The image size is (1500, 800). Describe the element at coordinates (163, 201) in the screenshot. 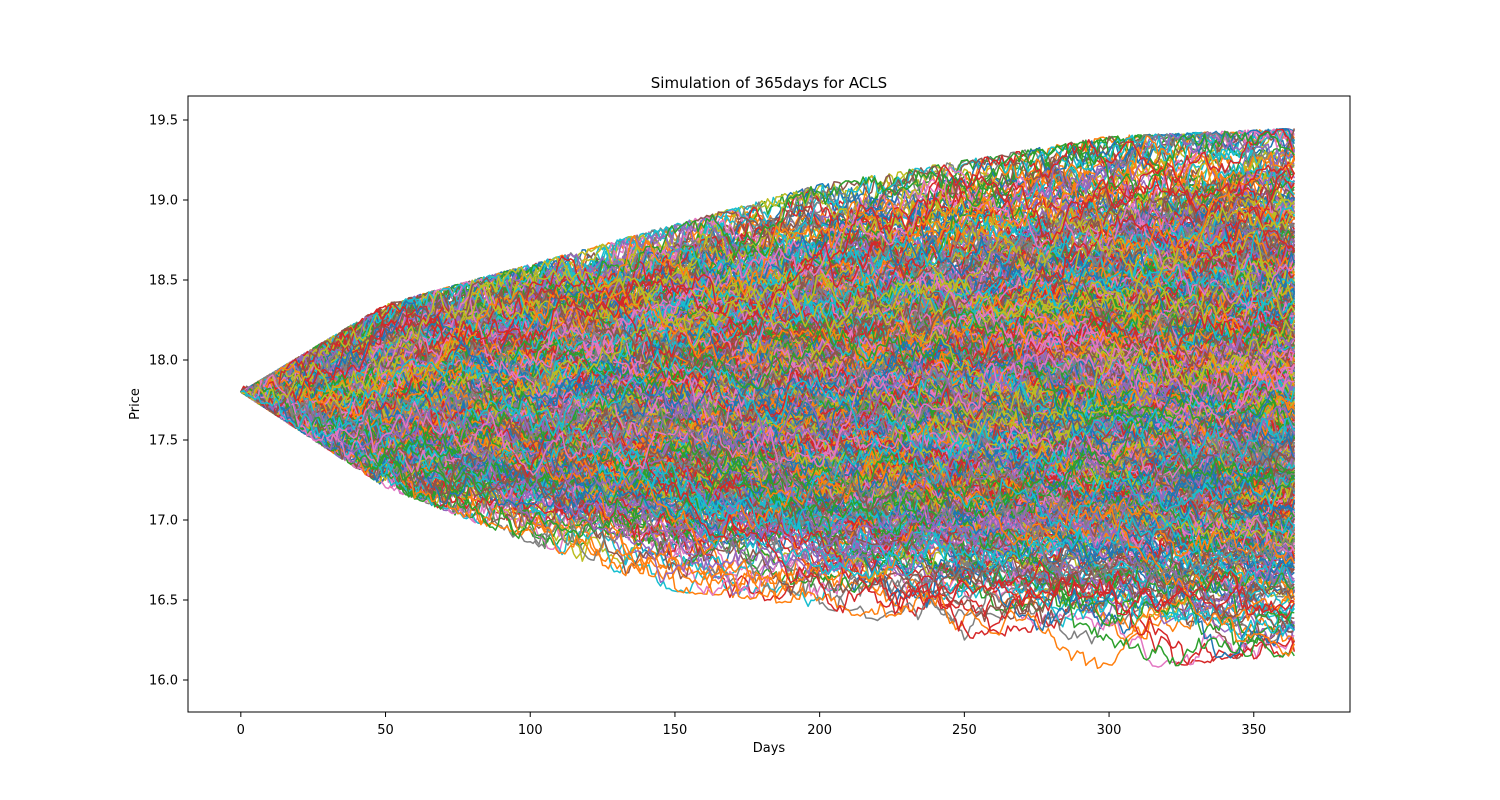

I see `y-tick-label: 19.0` at that location.